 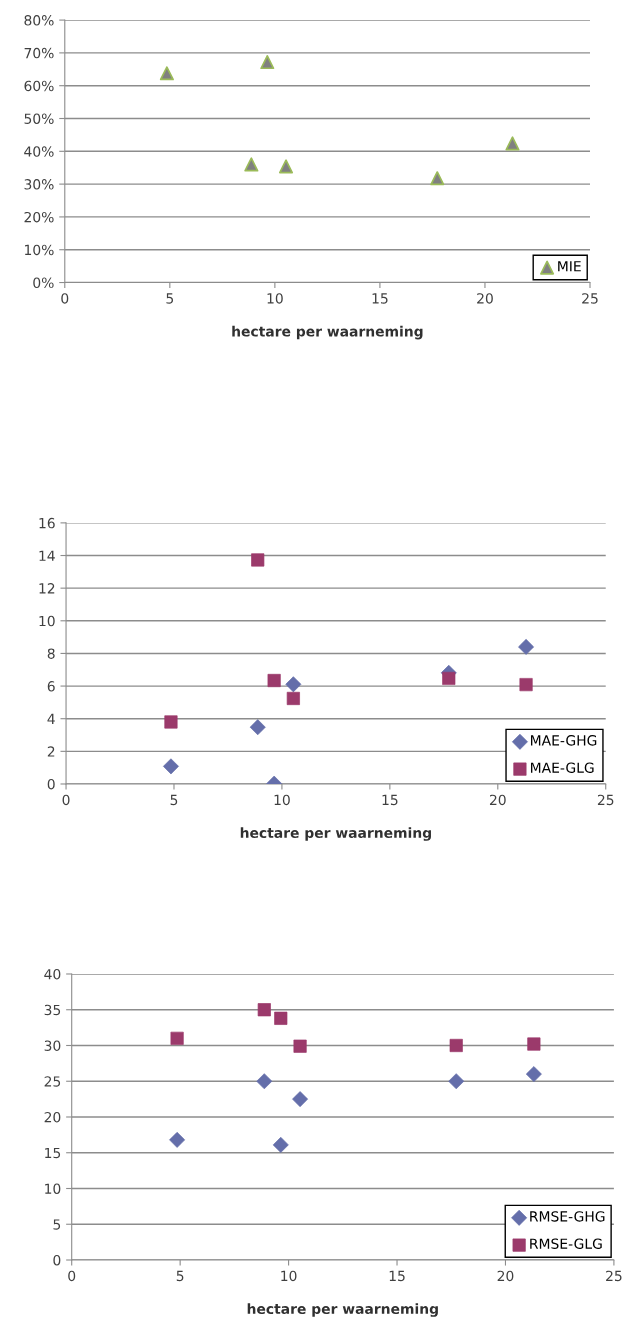 What do you see at coordinates (39, 20) in the screenshot?
I see `y-tick-label: 80%` at bounding box center [39, 20].